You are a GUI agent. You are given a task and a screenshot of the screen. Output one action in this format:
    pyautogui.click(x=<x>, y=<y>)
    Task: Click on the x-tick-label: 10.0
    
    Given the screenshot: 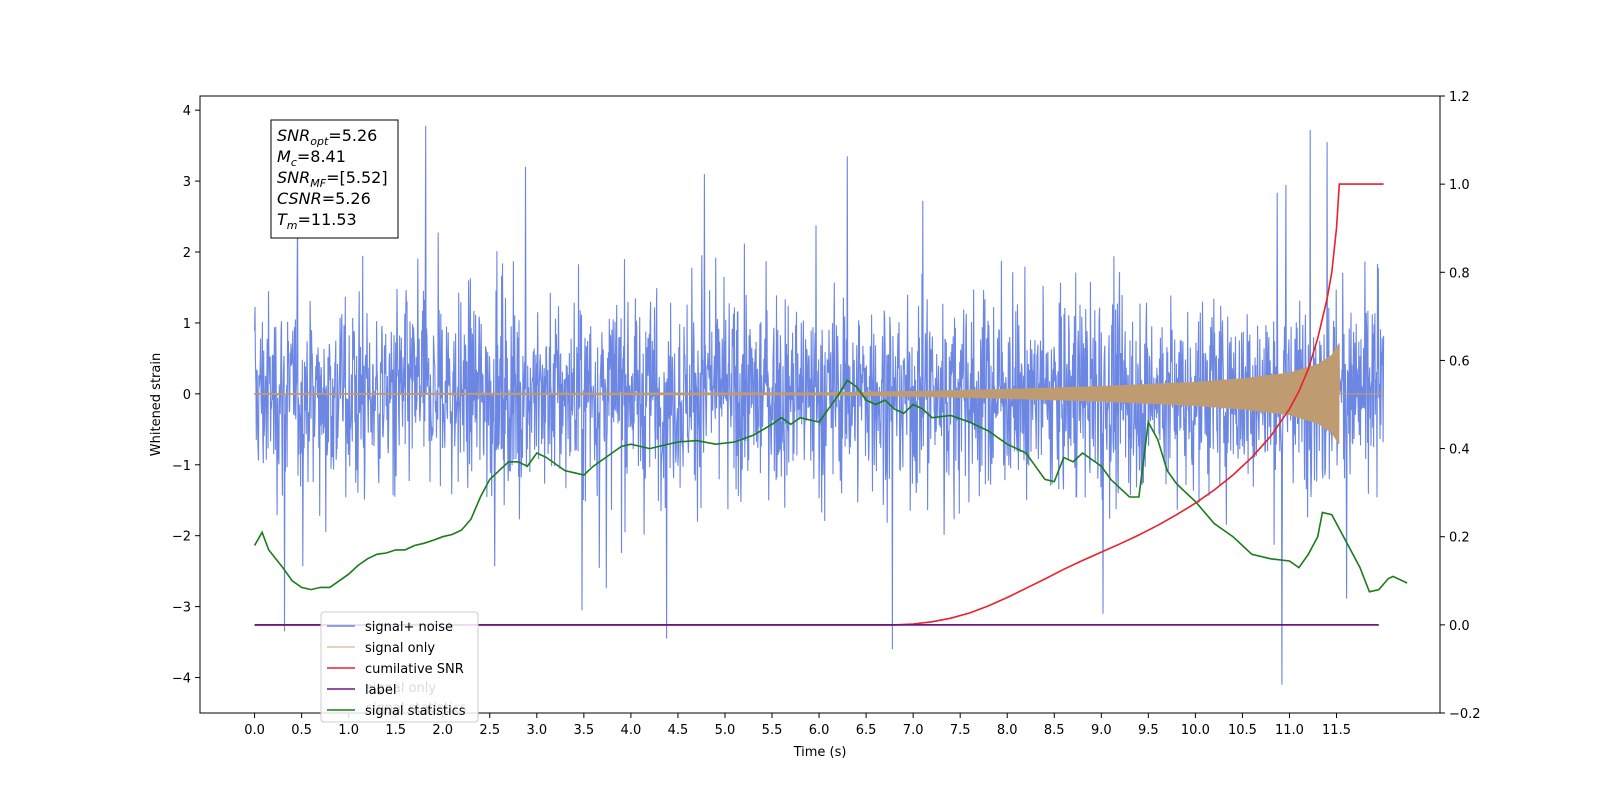 What is the action you would take?
    pyautogui.click(x=1195, y=730)
    